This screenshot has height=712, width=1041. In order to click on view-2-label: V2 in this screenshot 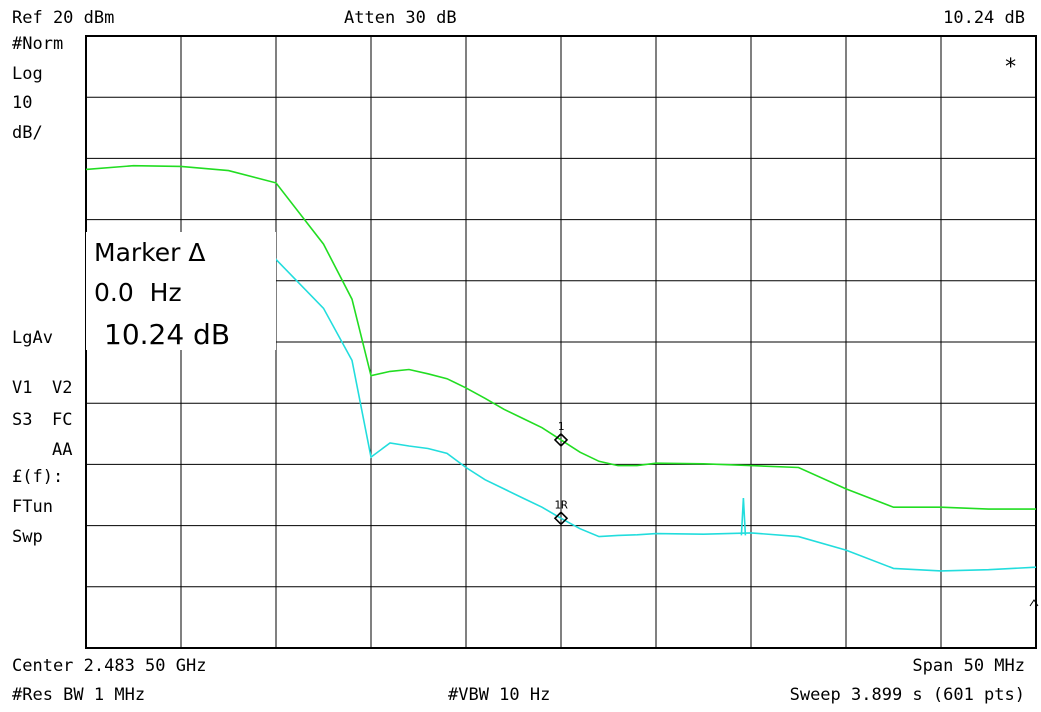, I will do `click(62, 388)`.